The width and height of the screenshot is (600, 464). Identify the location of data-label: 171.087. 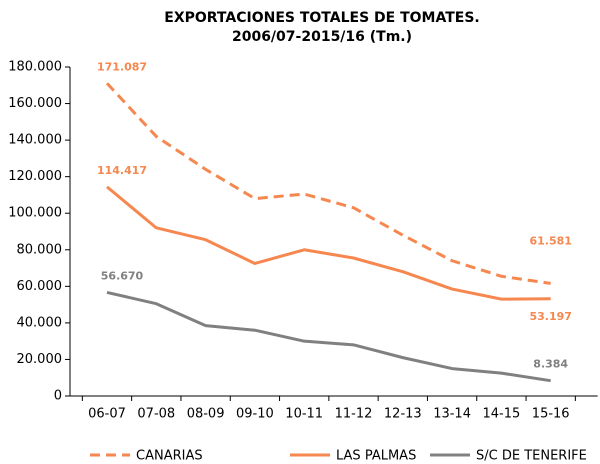
(122, 66).